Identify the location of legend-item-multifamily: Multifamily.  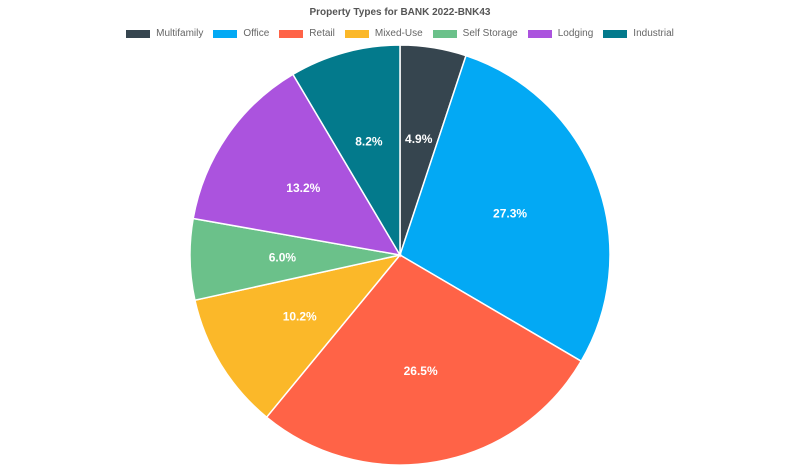
(164, 33).